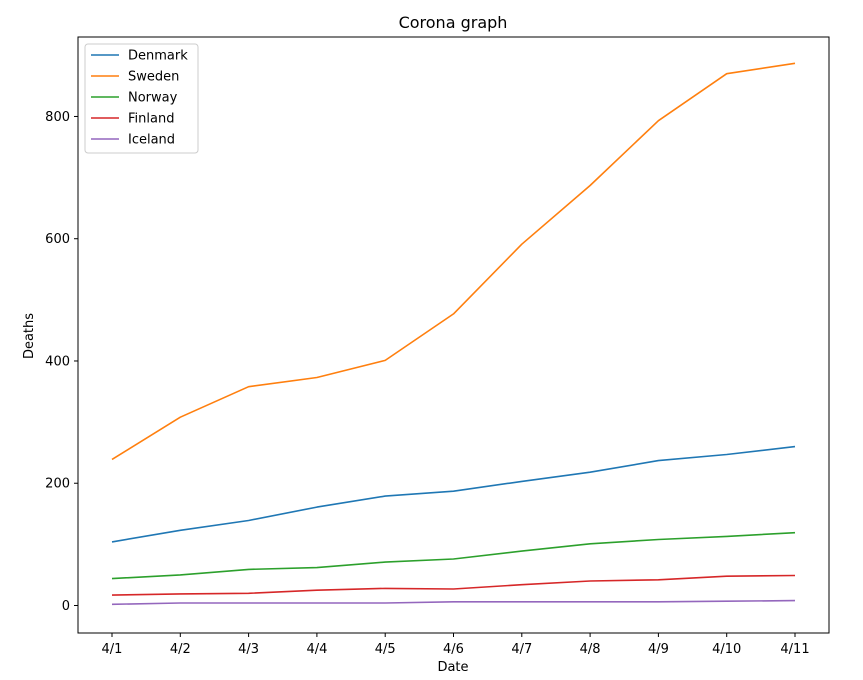 Image resolution: width=863 pixels, height=680 pixels. I want to click on x-tick-label: 4/1, so click(112, 649).